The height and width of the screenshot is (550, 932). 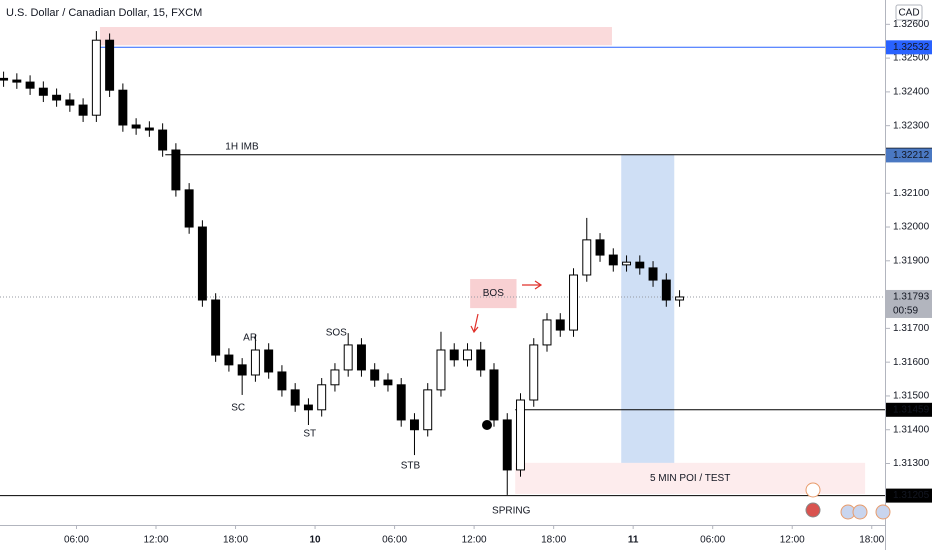 What do you see at coordinates (911, 92) in the screenshot?
I see `y-tick-label: 1.32400` at bounding box center [911, 92].